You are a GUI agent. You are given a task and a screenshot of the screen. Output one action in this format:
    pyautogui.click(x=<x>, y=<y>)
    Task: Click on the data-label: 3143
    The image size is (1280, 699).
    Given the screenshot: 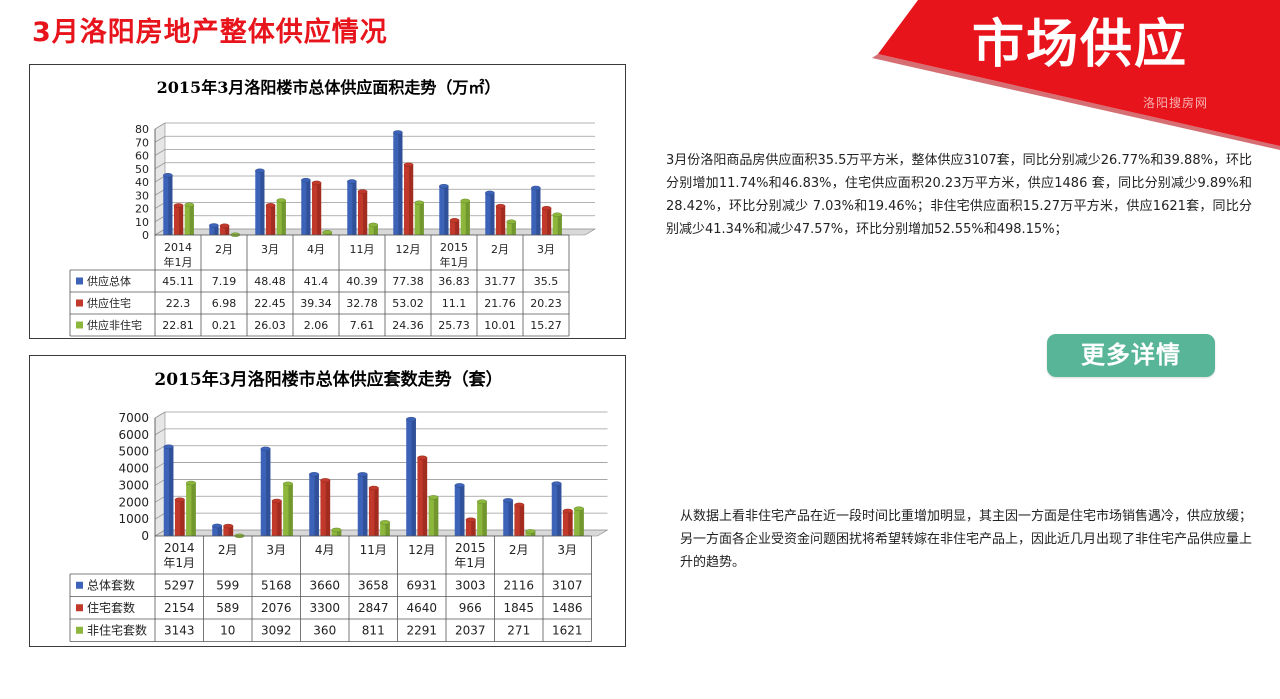 What is the action you would take?
    pyautogui.click(x=179, y=630)
    